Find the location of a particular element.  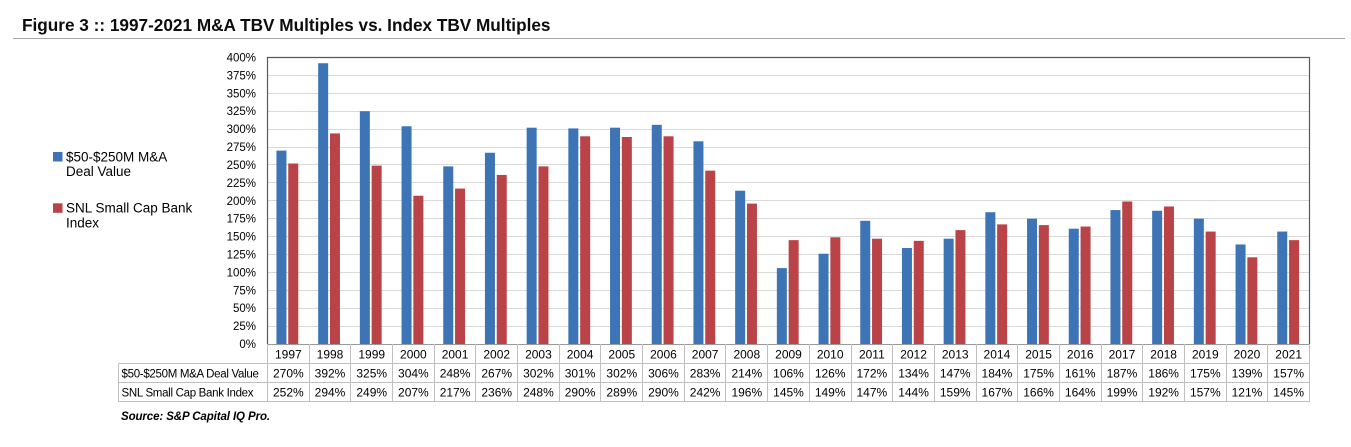

svg-text: Index is located at coordinates (82, 223).